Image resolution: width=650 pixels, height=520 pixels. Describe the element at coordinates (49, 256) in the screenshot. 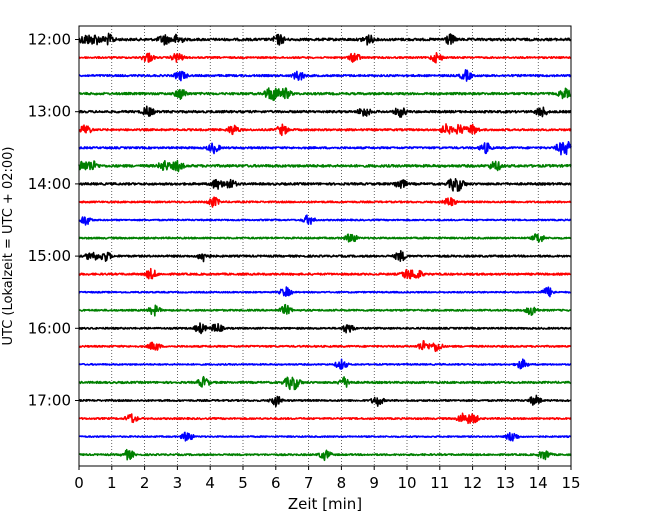

I see `y-tick-label: 15:00` at that location.